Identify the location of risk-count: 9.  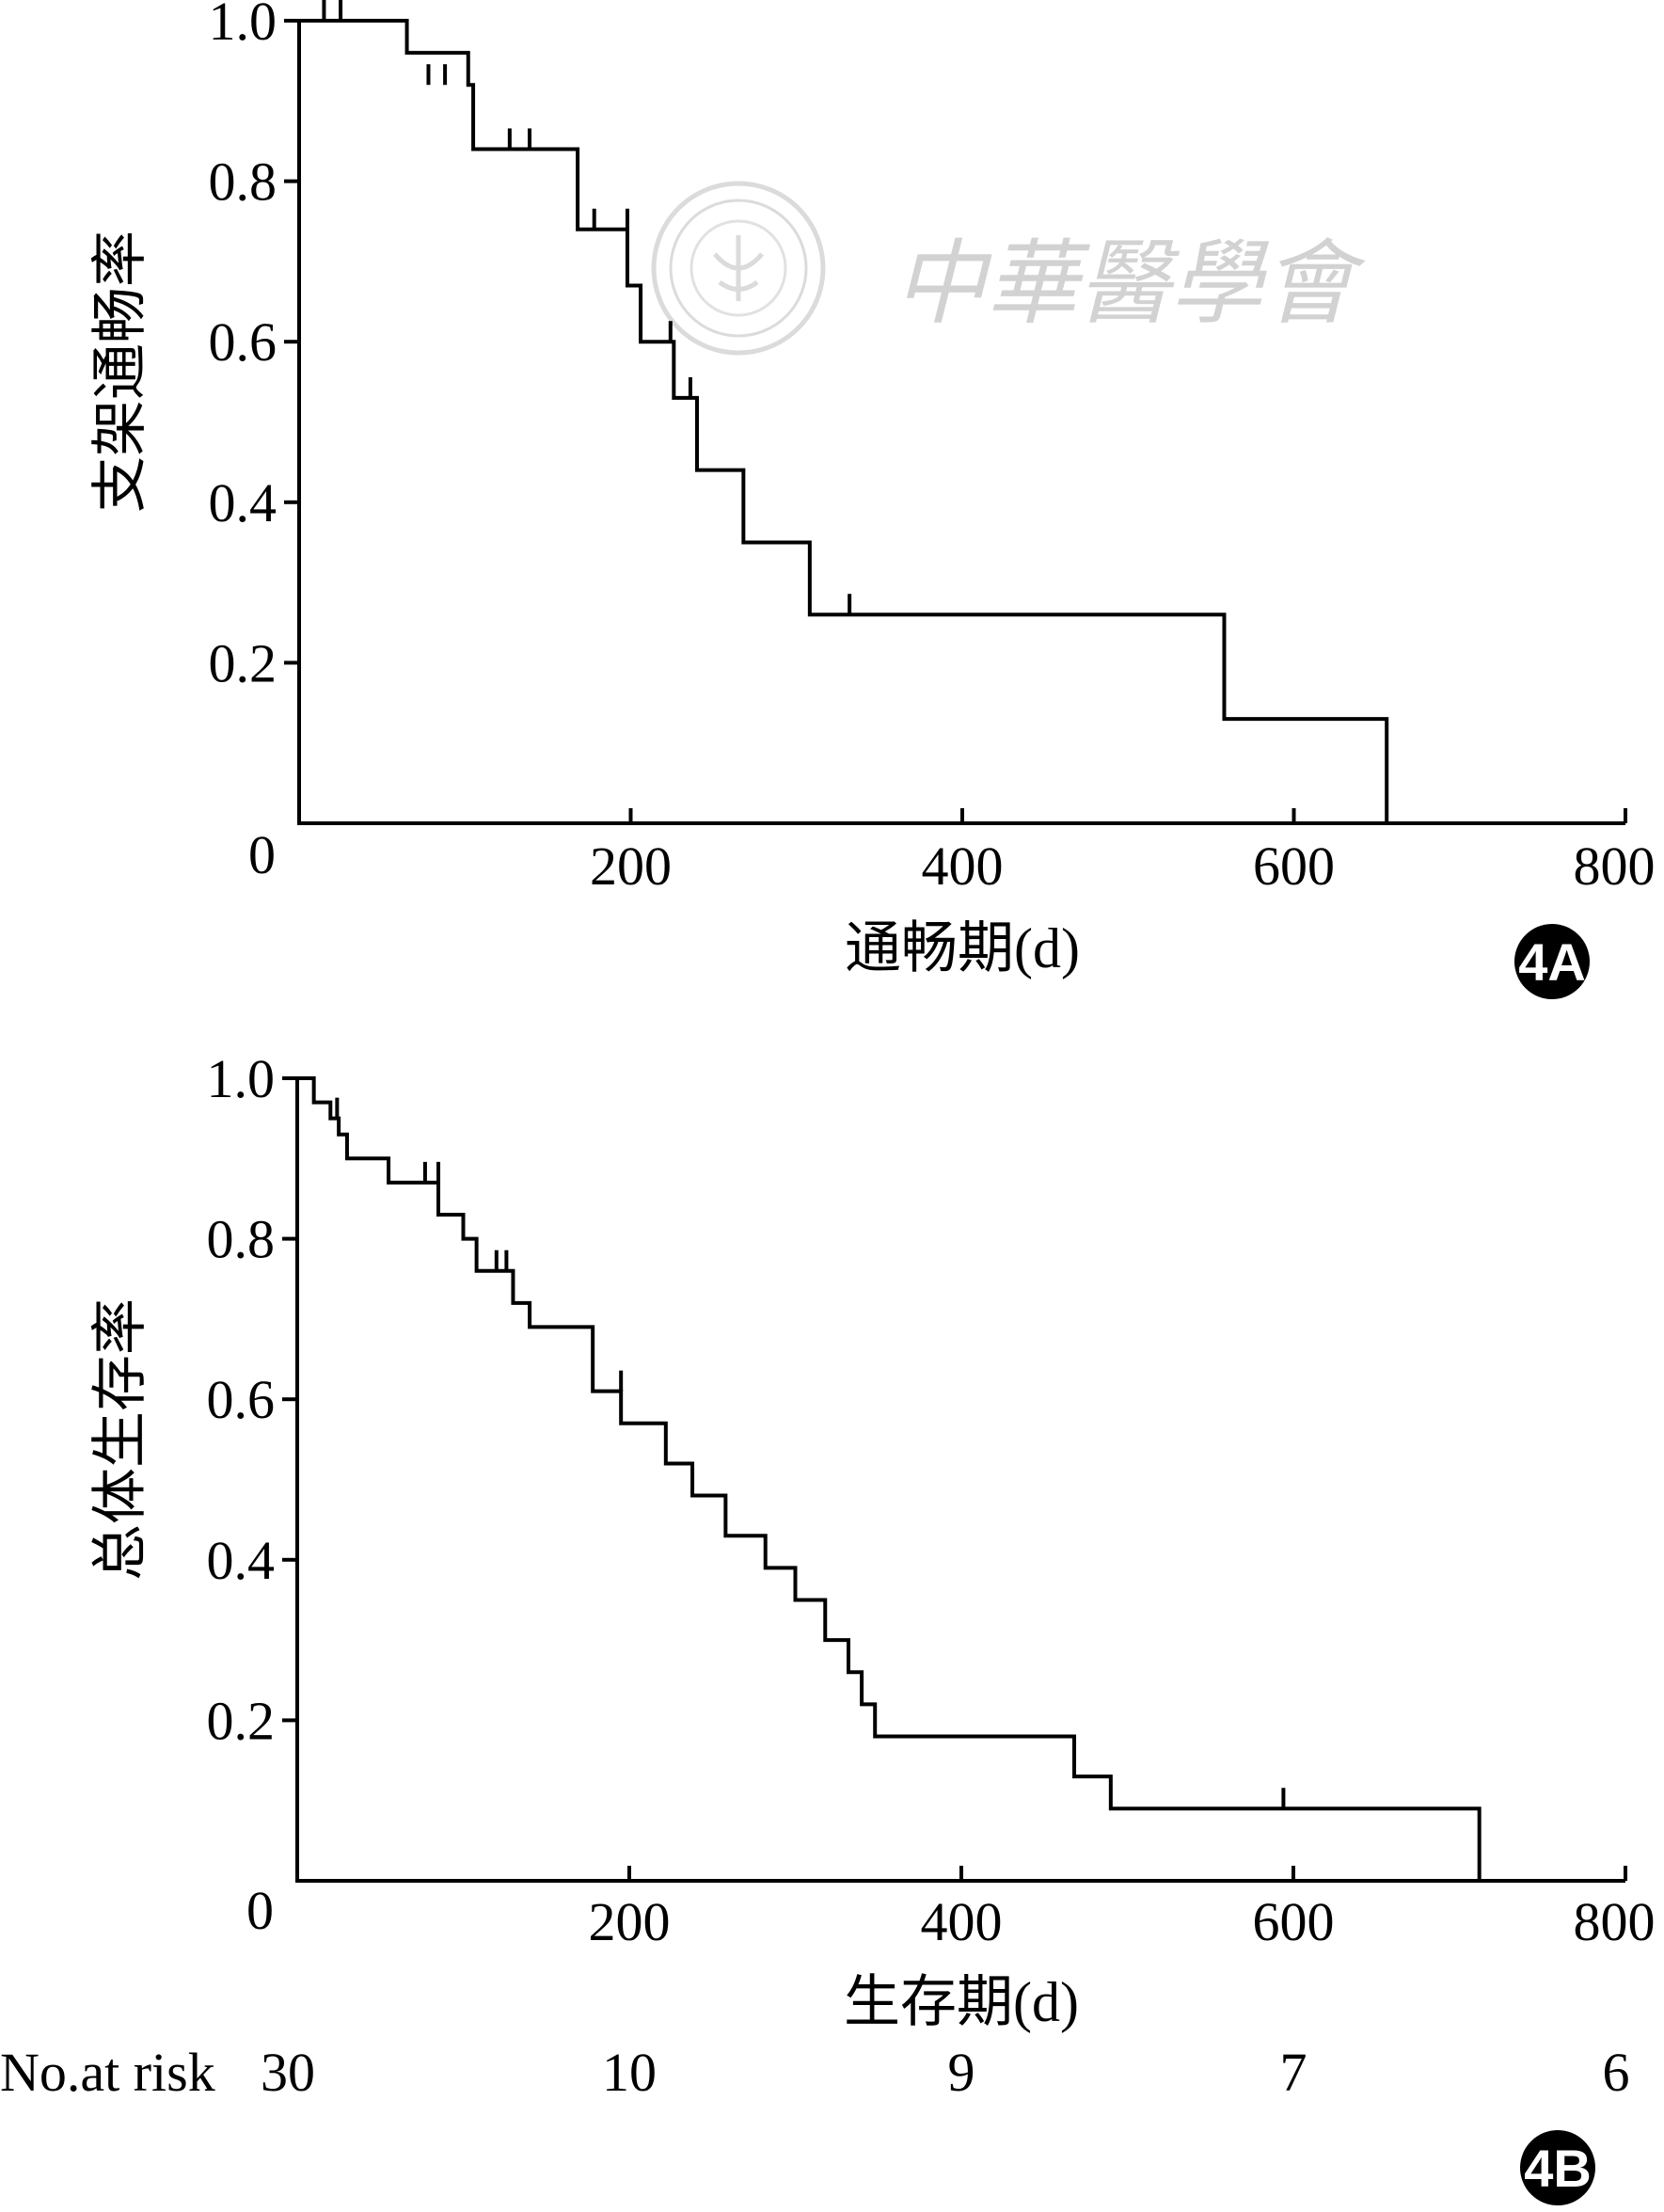
(961, 2072).